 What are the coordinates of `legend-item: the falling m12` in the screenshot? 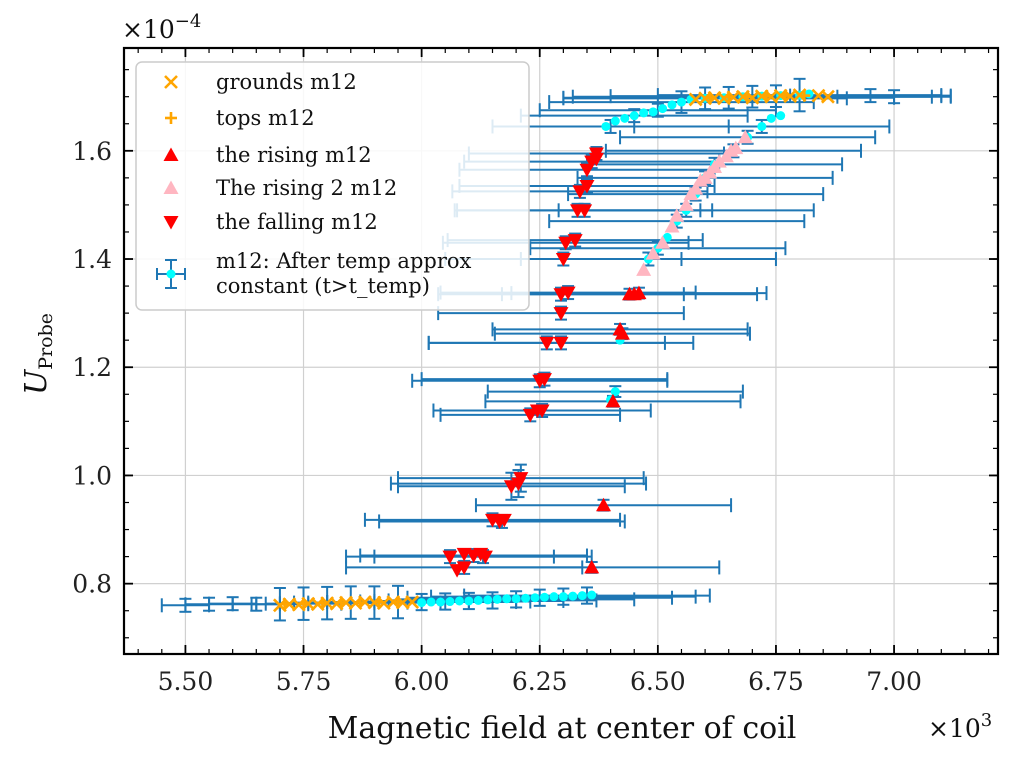 It's located at (270, 222).